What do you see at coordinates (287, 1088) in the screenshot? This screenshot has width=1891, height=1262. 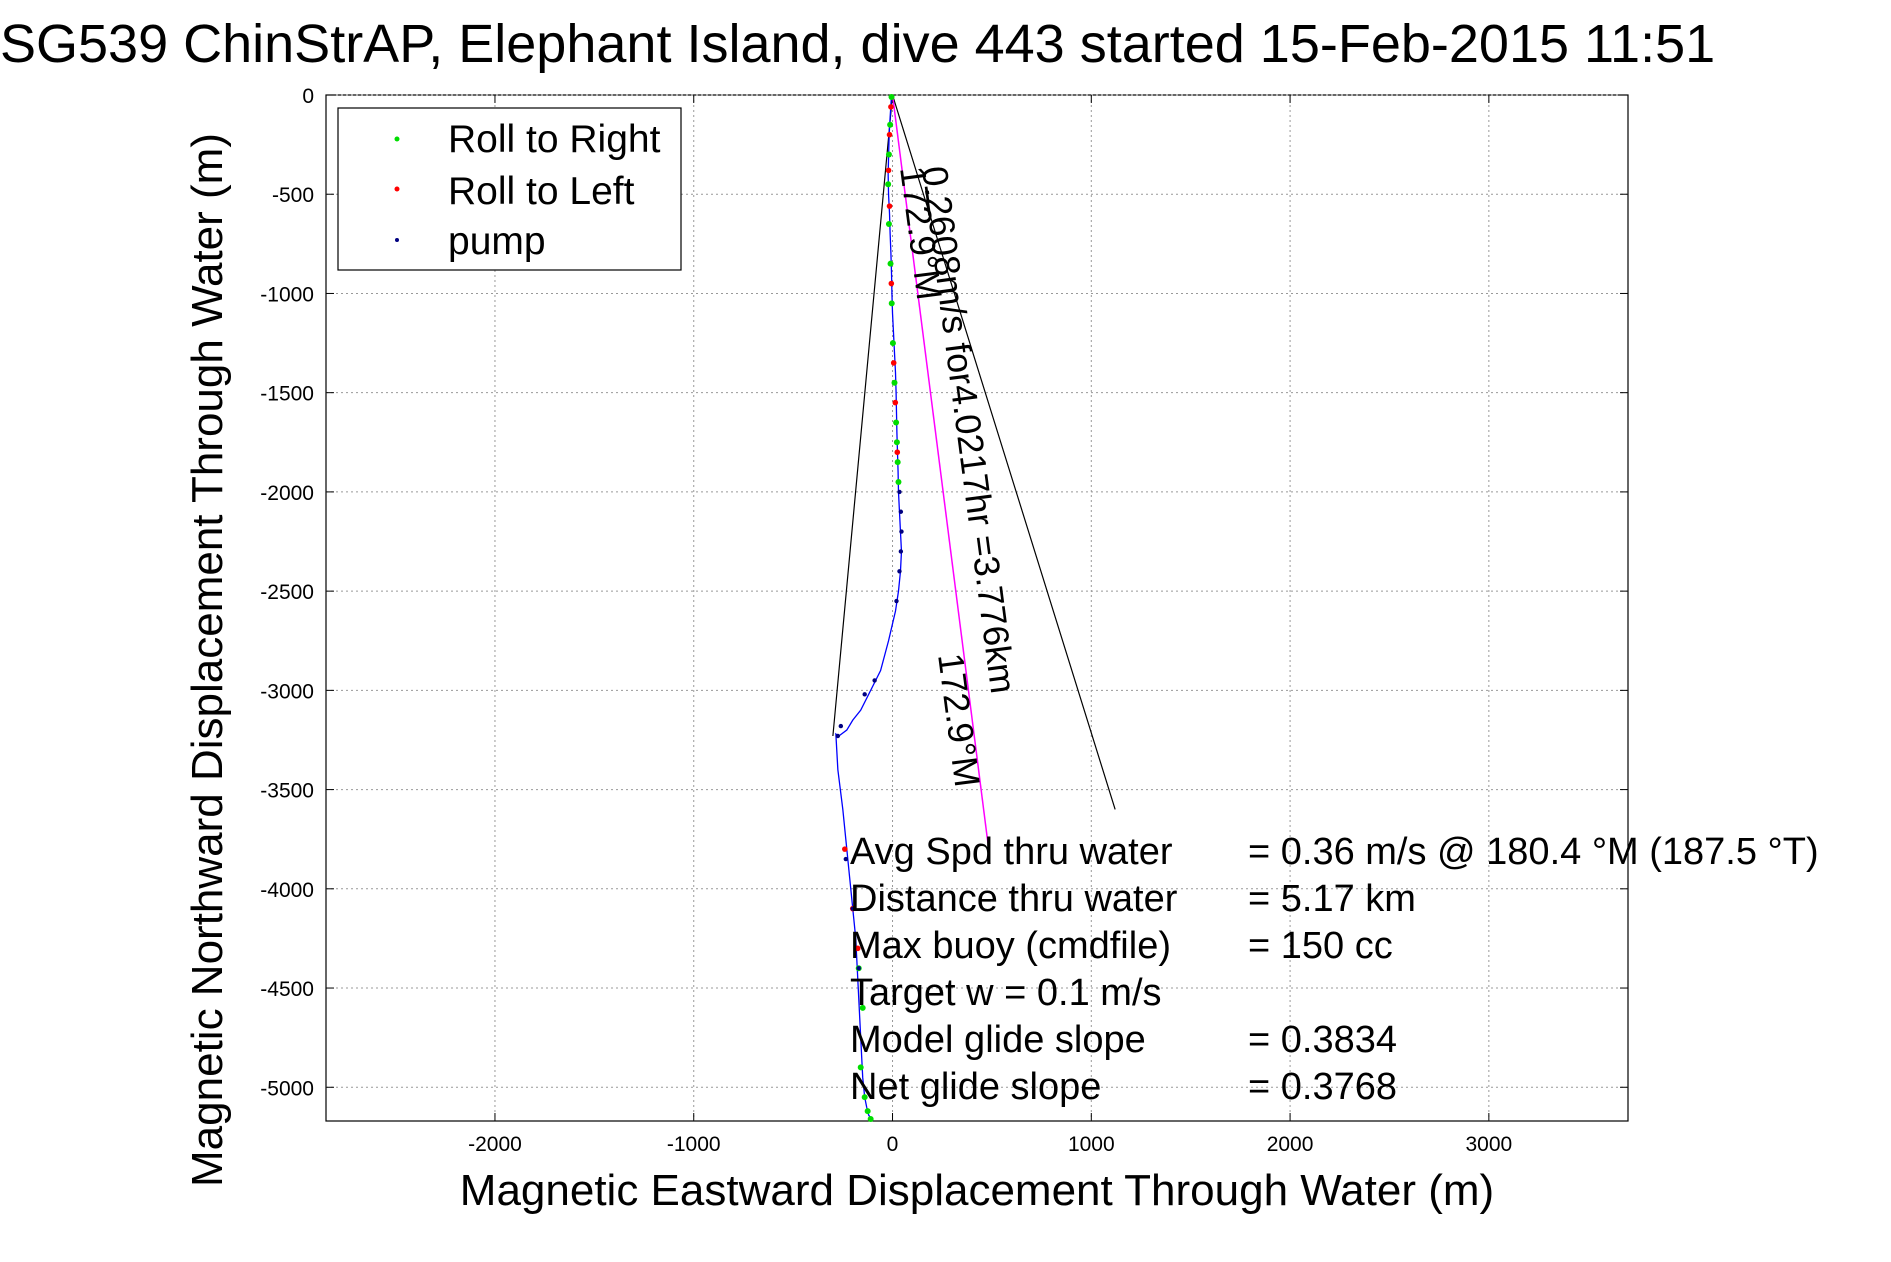 I see `y-tick-label: -5000` at bounding box center [287, 1088].